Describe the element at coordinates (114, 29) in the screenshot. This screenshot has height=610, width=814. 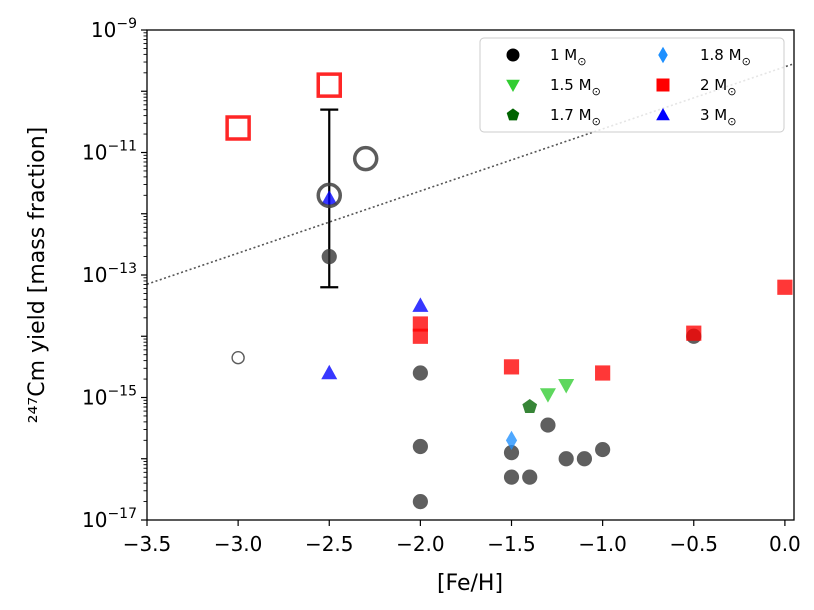
I see `y-tick-label: 10−9` at that location.